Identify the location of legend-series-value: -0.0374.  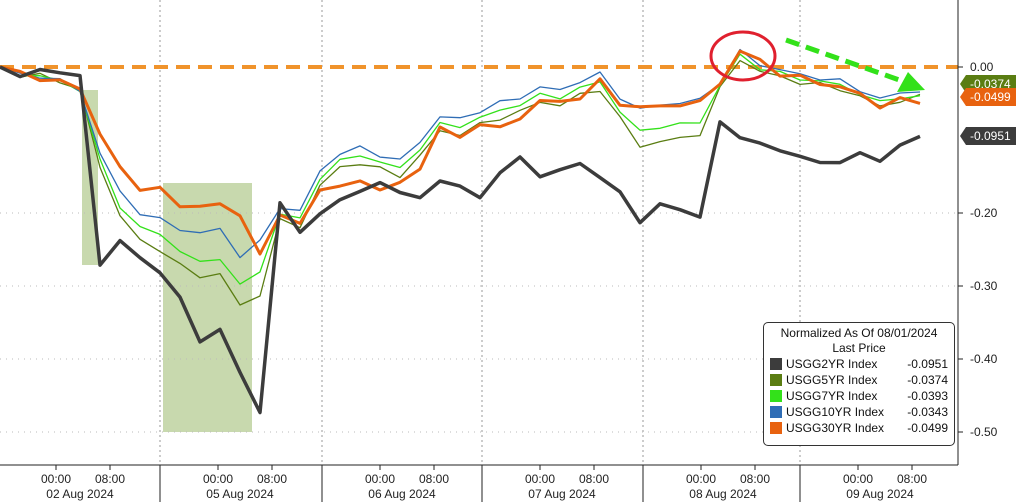
(927, 380).